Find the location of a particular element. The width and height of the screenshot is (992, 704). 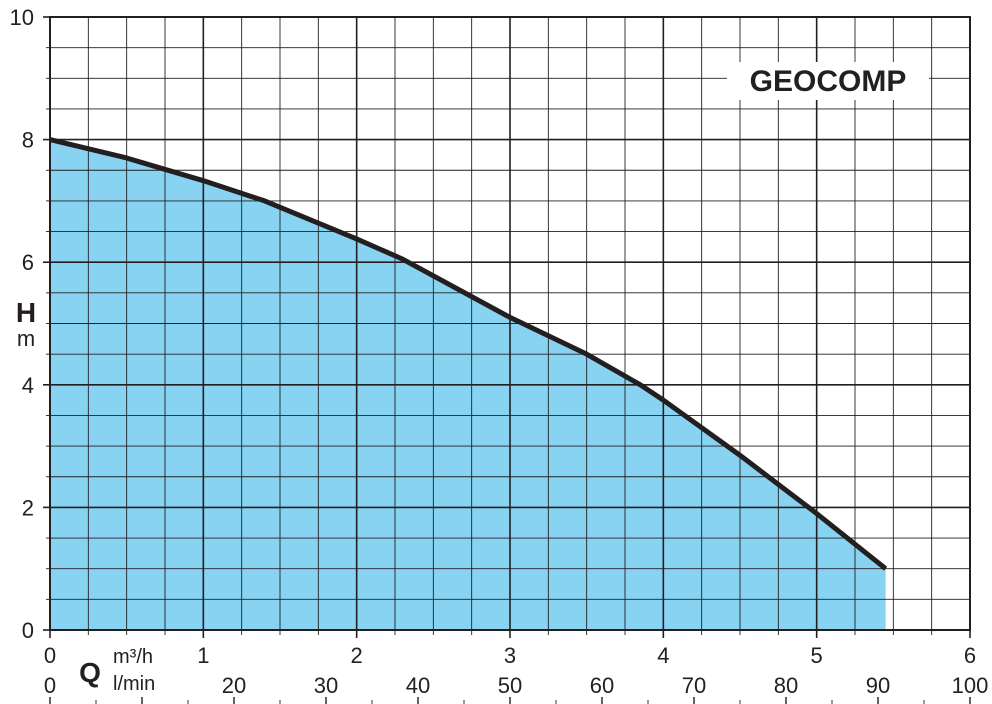

y-tick-label: 0 is located at coordinates (28, 630).